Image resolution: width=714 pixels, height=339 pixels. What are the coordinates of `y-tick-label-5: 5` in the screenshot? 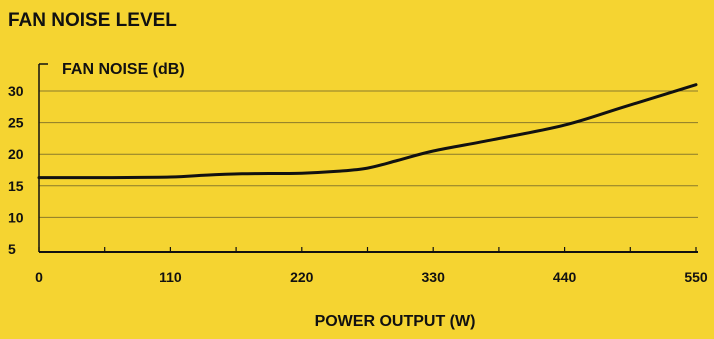 It's located at (12, 249).